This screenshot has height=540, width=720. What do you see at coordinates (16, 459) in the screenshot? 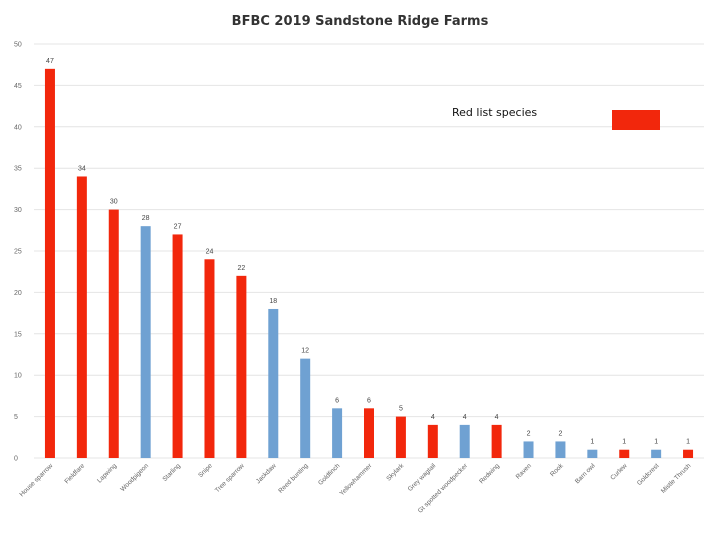
I see `y-tick-label: 0` at bounding box center [16, 459].